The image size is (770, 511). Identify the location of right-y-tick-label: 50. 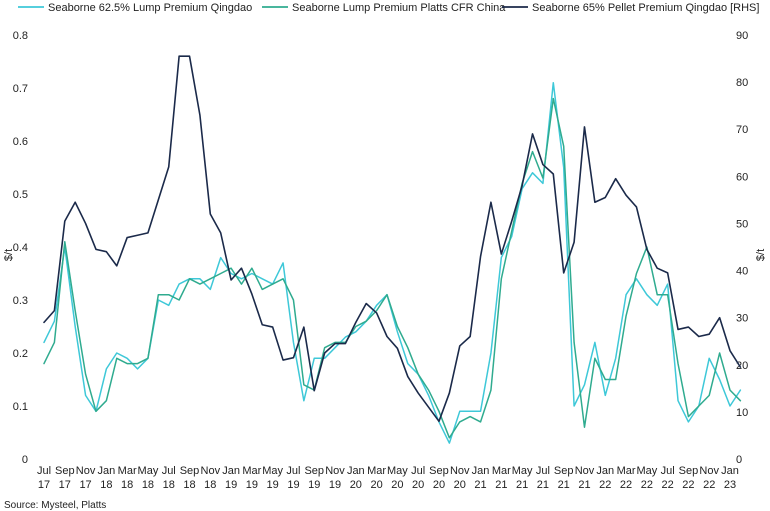
(742, 224).